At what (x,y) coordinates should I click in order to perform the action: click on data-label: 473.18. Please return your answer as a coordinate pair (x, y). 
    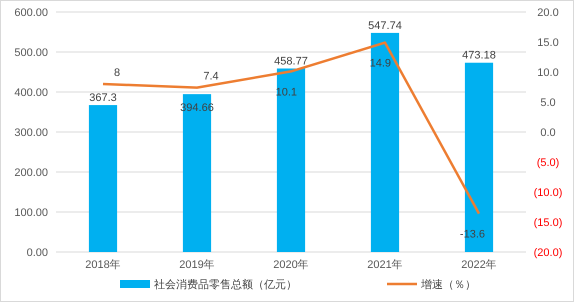
    Looking at the image, I should click on (479, 56).